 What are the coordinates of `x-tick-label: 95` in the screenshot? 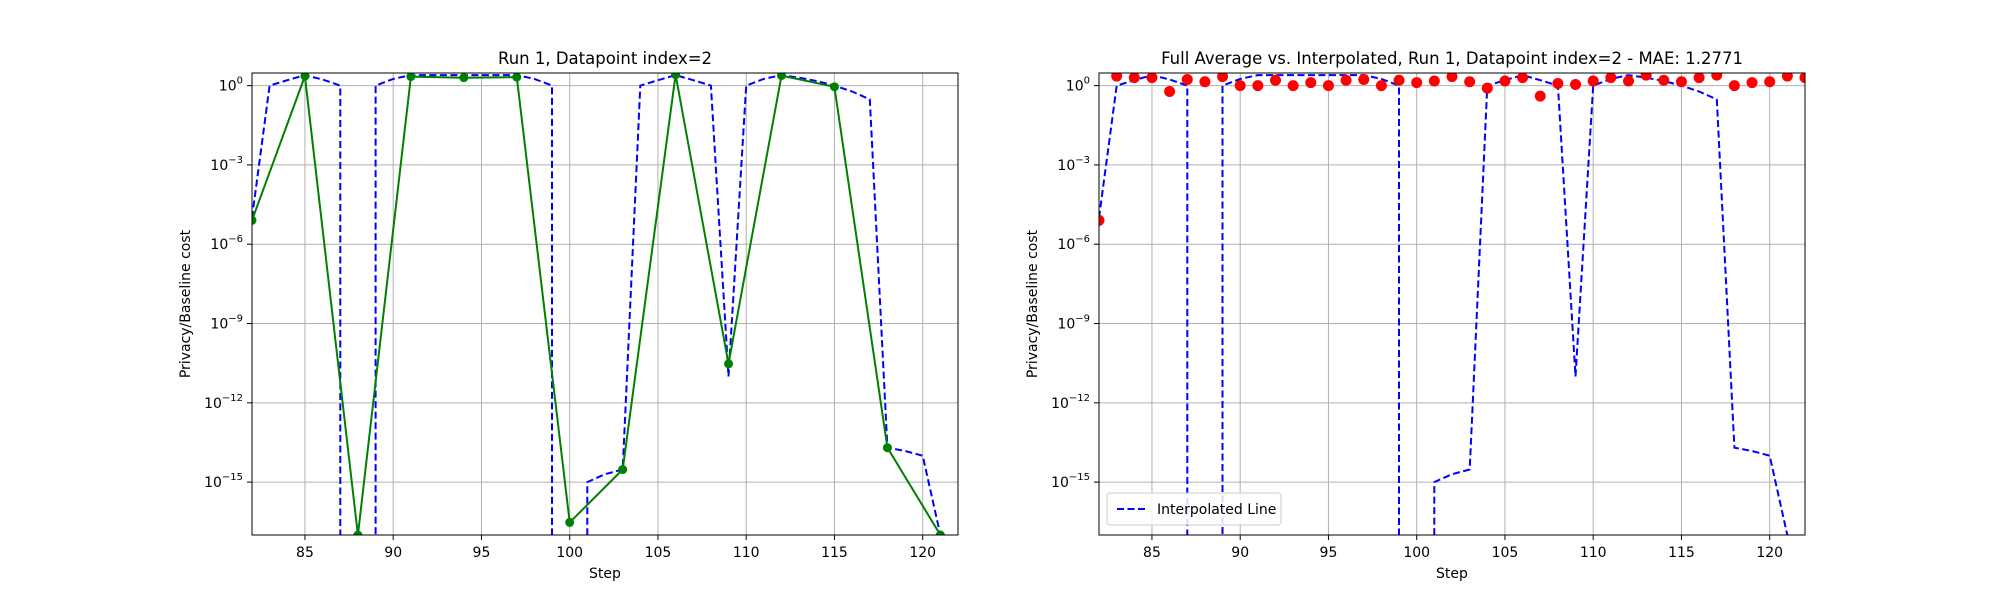 It's located at (482, 553).